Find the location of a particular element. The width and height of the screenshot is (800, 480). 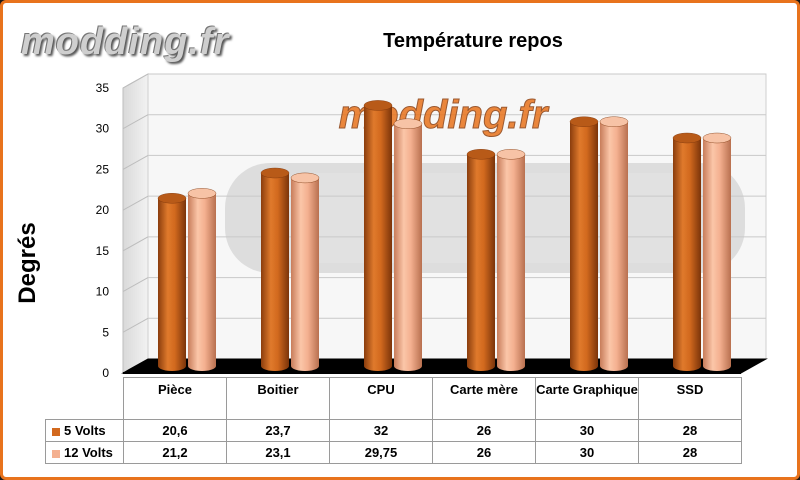

legend-entry-12v: 12 Volts is located at coordinates (84, 452).